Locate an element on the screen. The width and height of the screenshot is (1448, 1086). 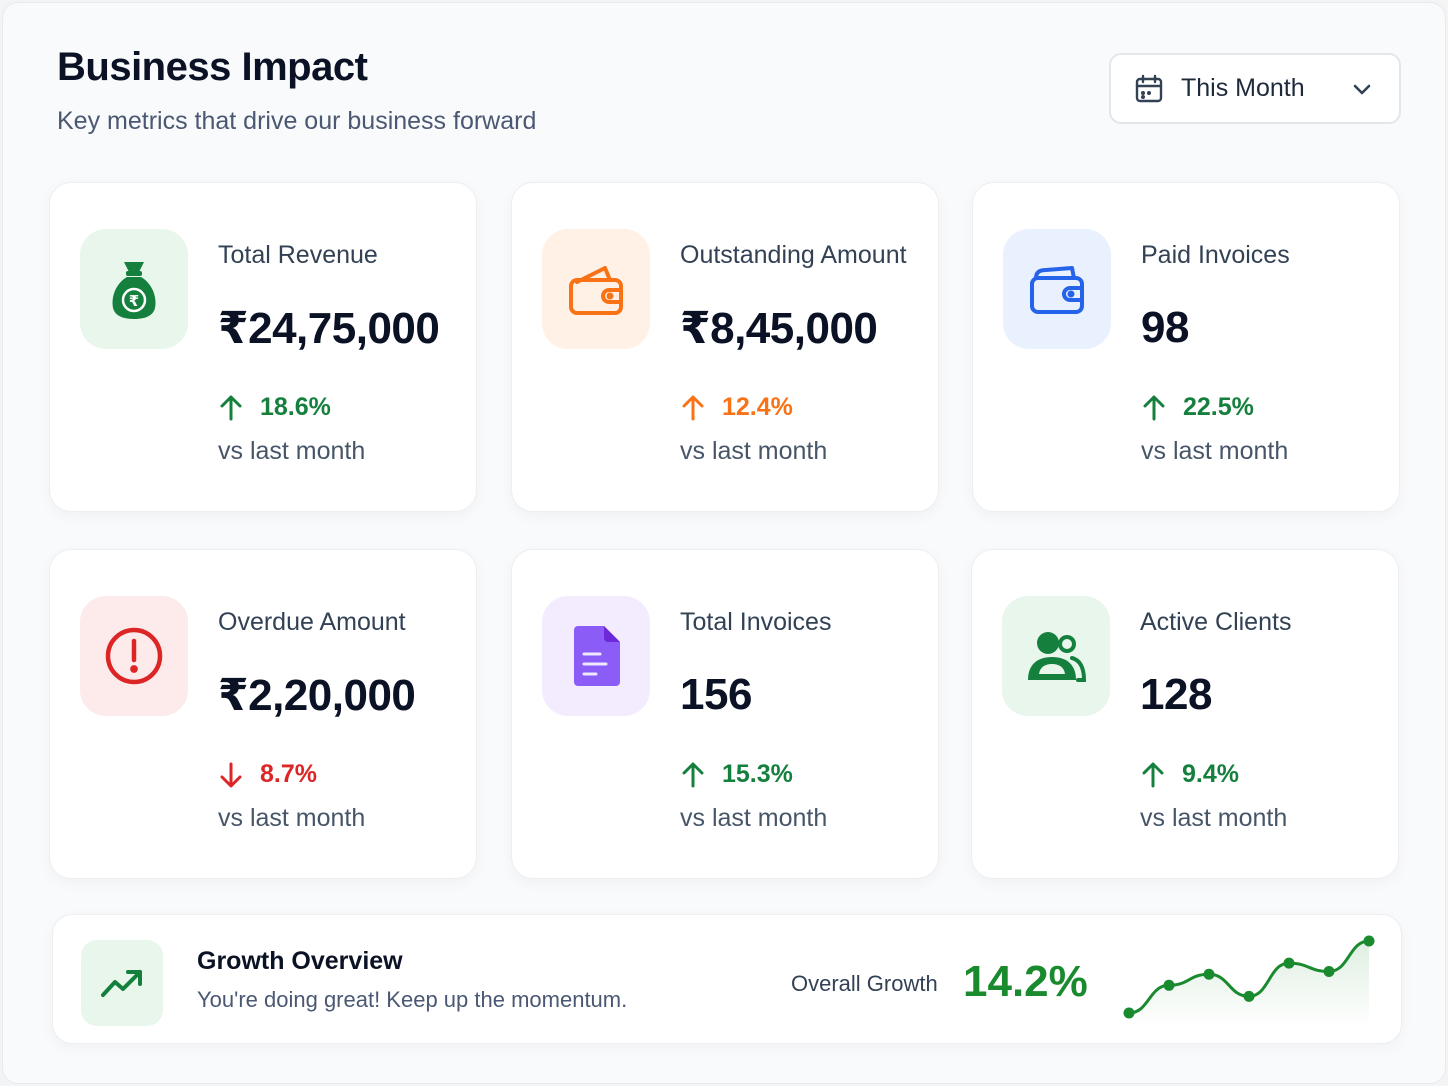
date-range-select: This Month is located at coordinates (1255, 88).